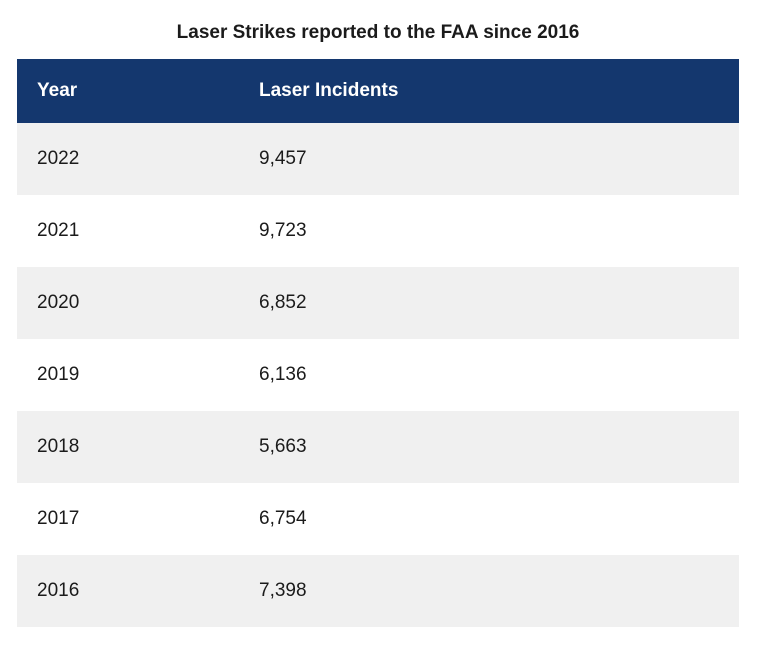 The width and height of the screenshot is (760, 652). Describe the element at coordinates (378, 231) in the screenshot. I see `table-row: 2021 9,723` at that location.